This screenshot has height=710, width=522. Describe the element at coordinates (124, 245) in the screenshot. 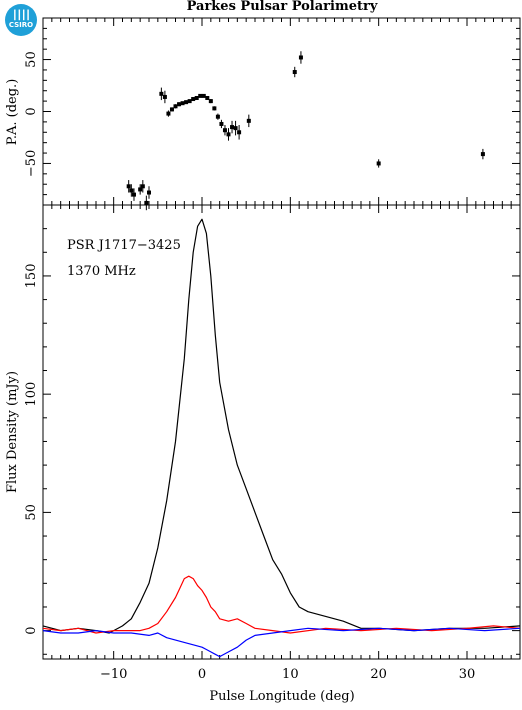

I see `pulsar-name-label: PSR J1717−3425` at that location.